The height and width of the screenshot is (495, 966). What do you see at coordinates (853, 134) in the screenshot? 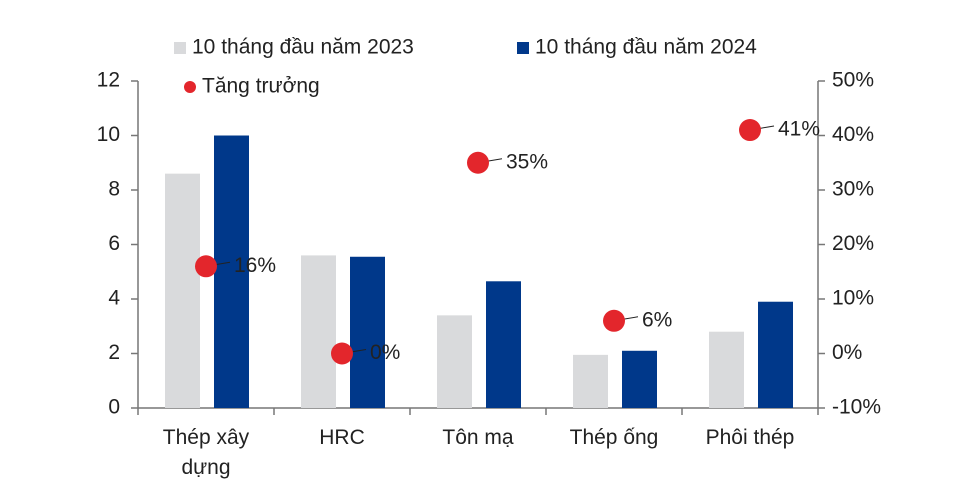
I see `y2-tick-label: 40%` at bounding box center [853, 134].